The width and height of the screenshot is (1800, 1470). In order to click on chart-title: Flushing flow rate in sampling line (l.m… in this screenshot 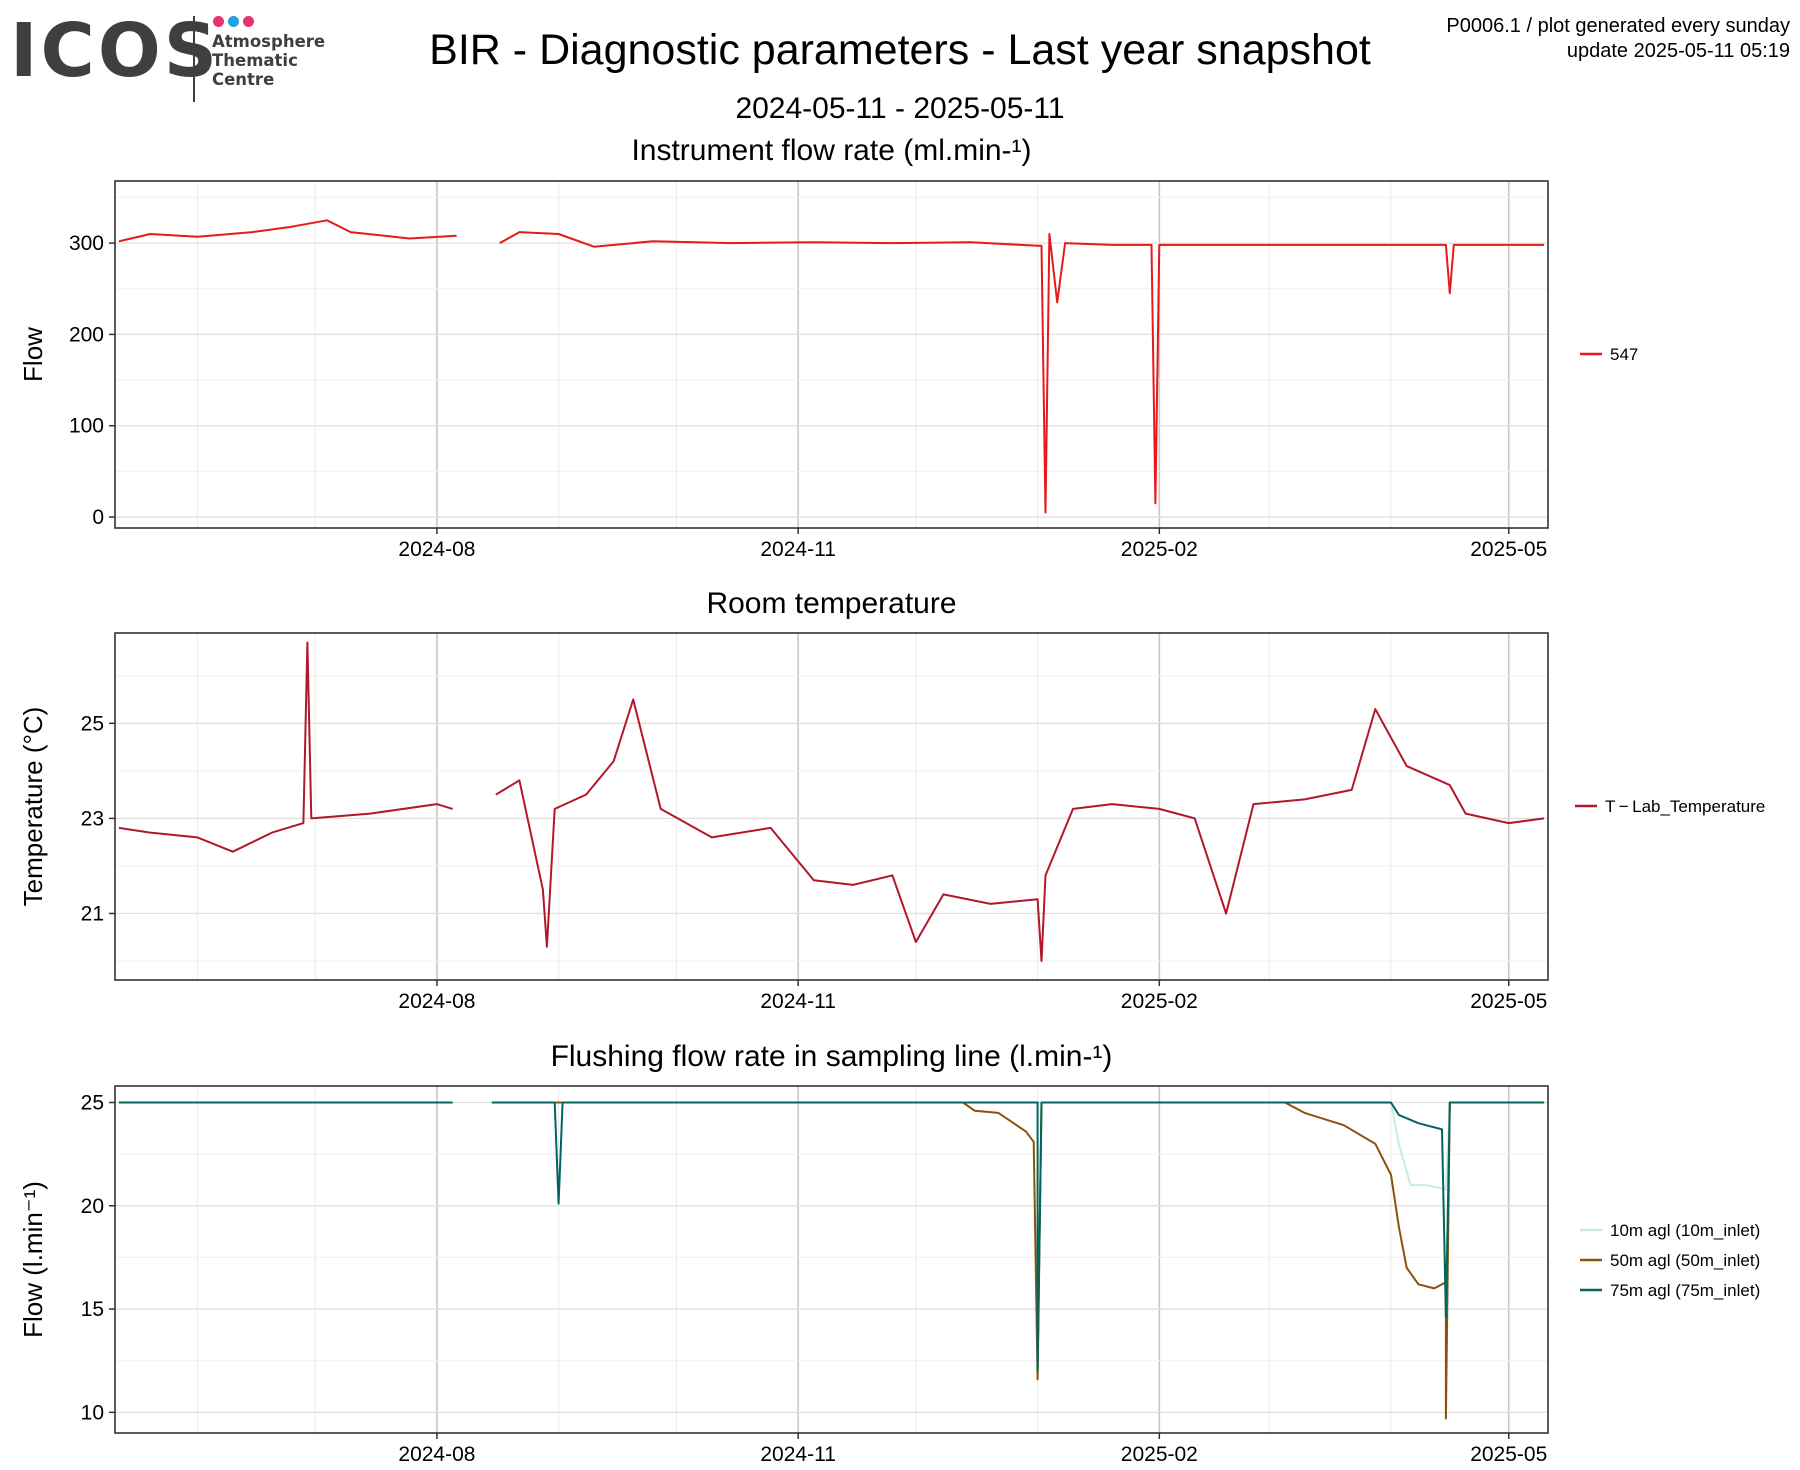, I will do `click(832, 1056)`.